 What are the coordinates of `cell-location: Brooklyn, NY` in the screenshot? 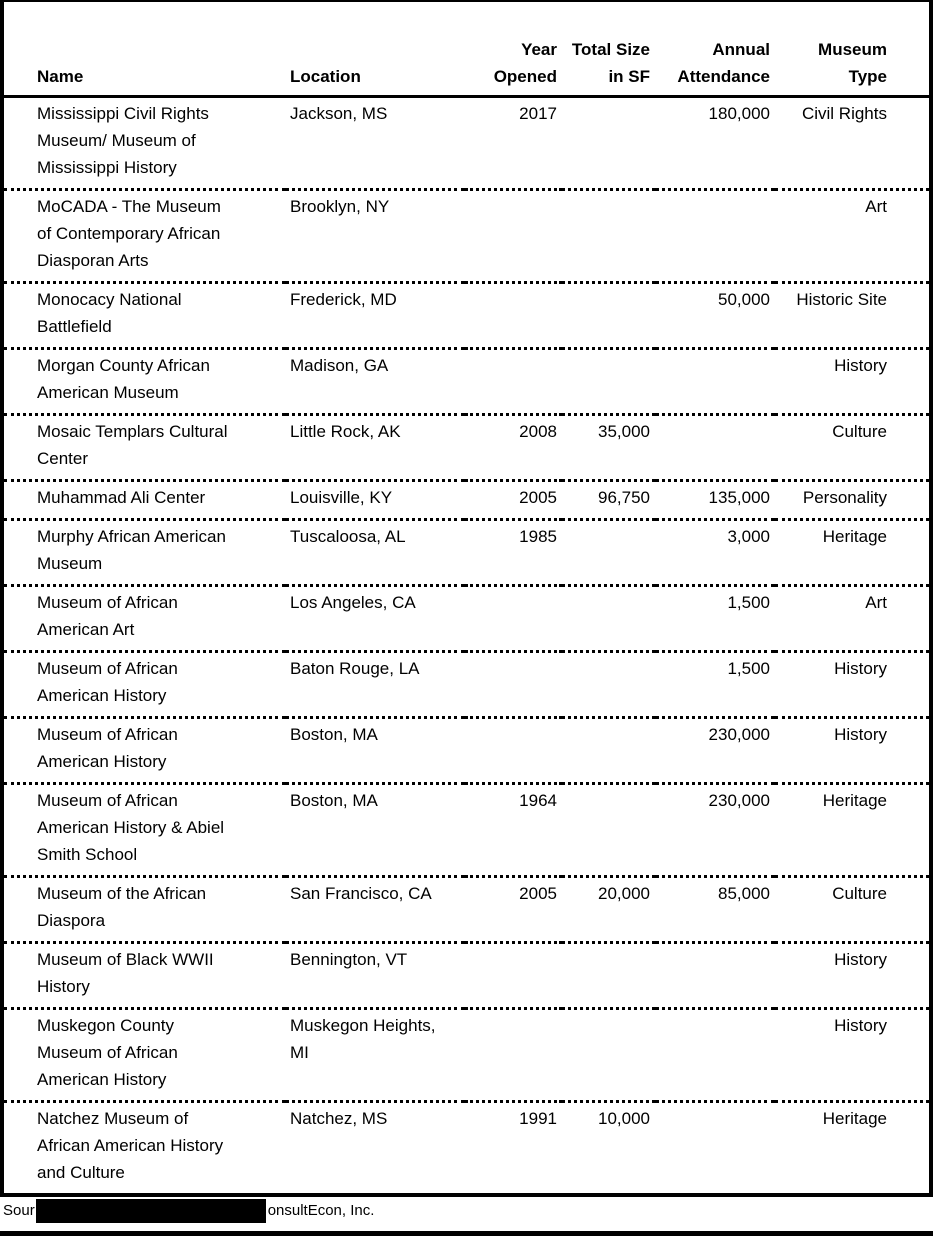 It's located at (375, 235).